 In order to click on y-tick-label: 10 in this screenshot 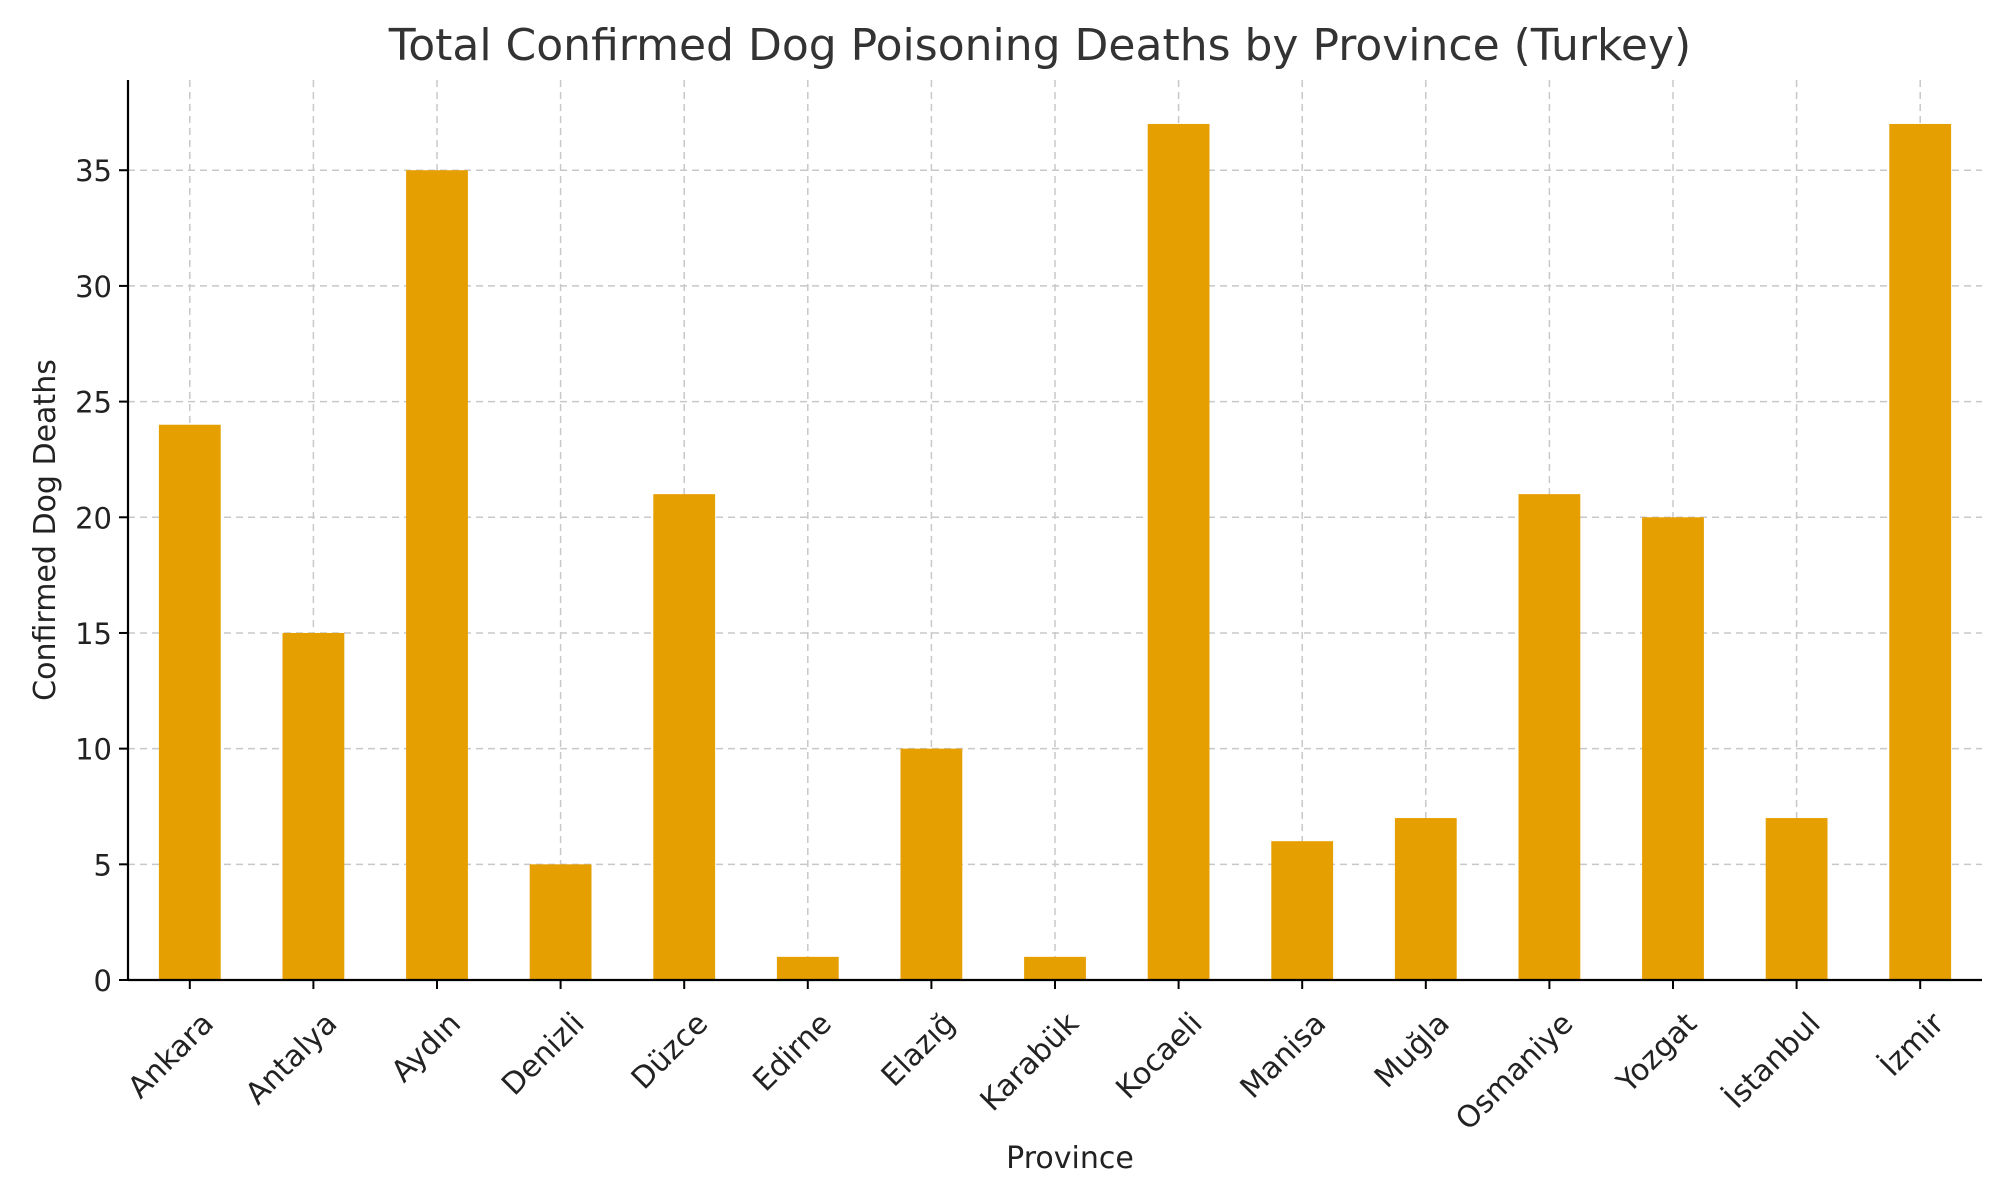, I will do `click(93, 750)`.